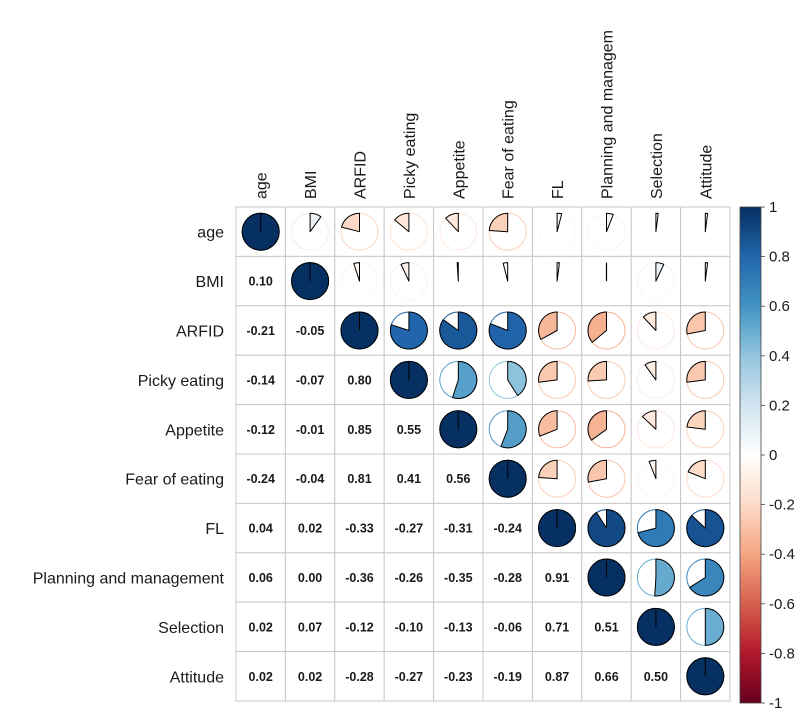 The height and width of the screenshot is (710, 797). What do you see at coordinates (311, 185) in the screenshot?
I see `column-label-bmi: BMI` at bounding box center [311, 185].